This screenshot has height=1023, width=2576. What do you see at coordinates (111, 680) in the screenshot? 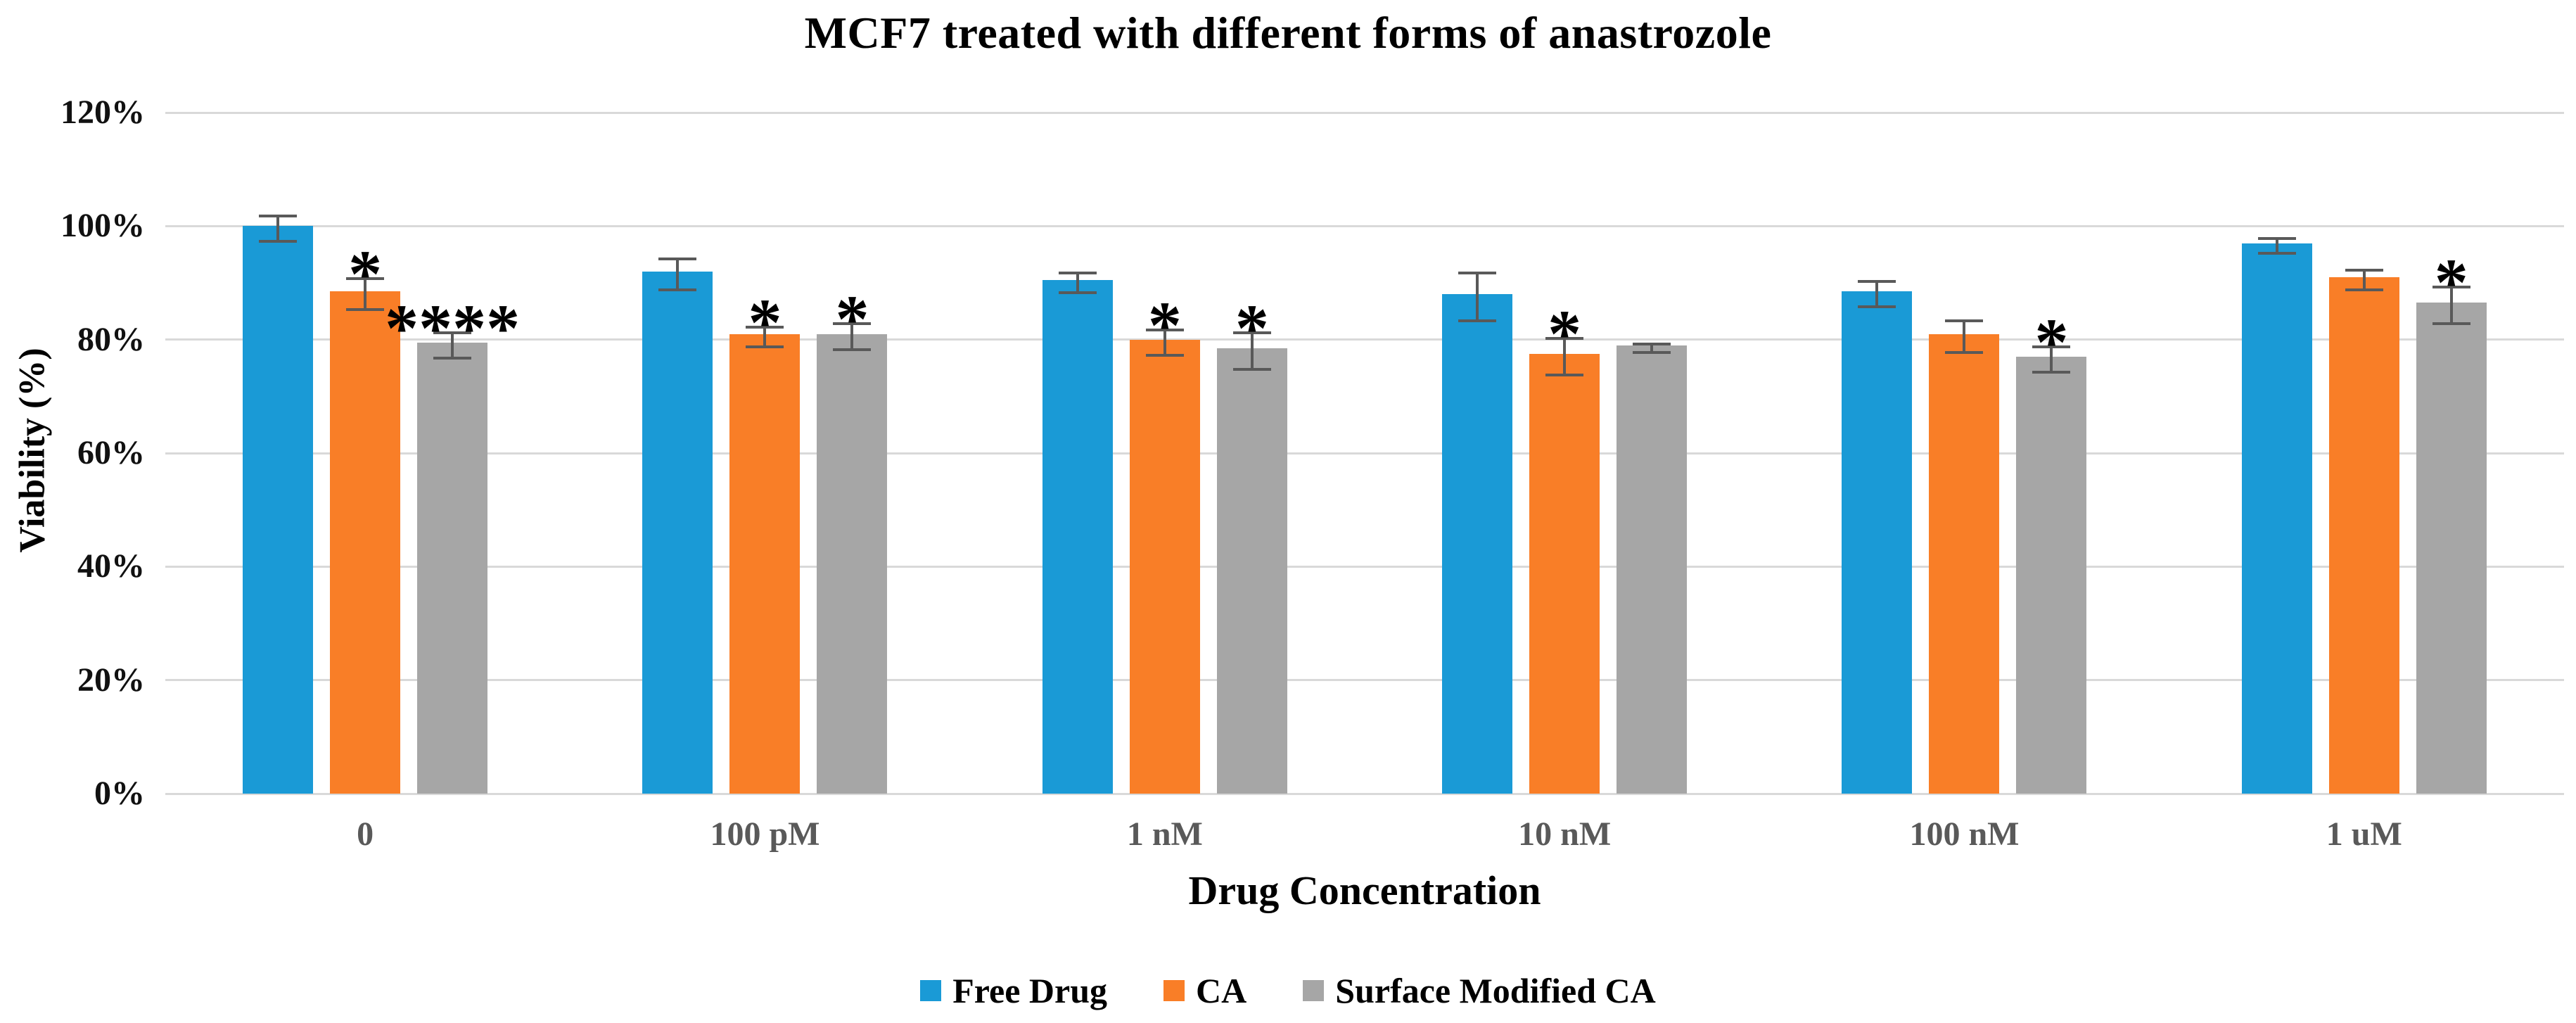
I see `y-tick-label: 20%` at bounding box center [111, 680].